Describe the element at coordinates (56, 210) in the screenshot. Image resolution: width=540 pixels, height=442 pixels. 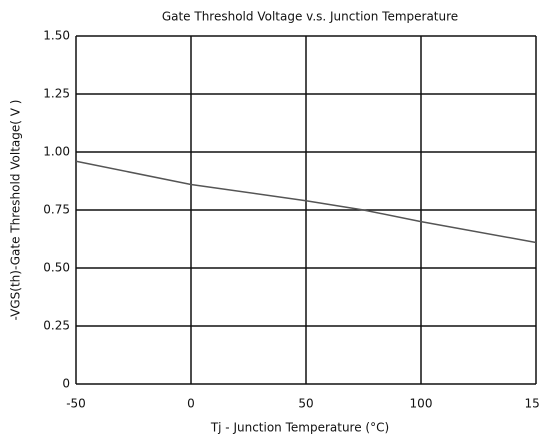
I see `y-tick-label: 0.75` at that location.